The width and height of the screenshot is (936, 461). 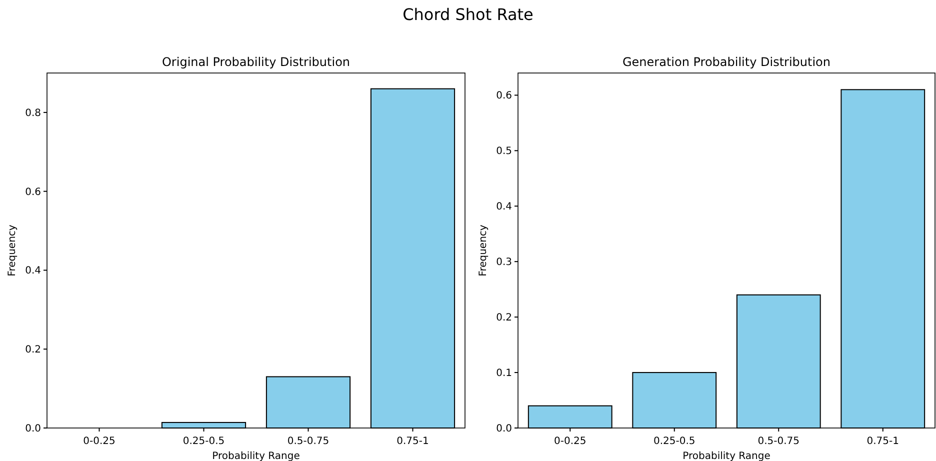 I want to click on y-tick-label: 0.3, so click(x=504, y=262).